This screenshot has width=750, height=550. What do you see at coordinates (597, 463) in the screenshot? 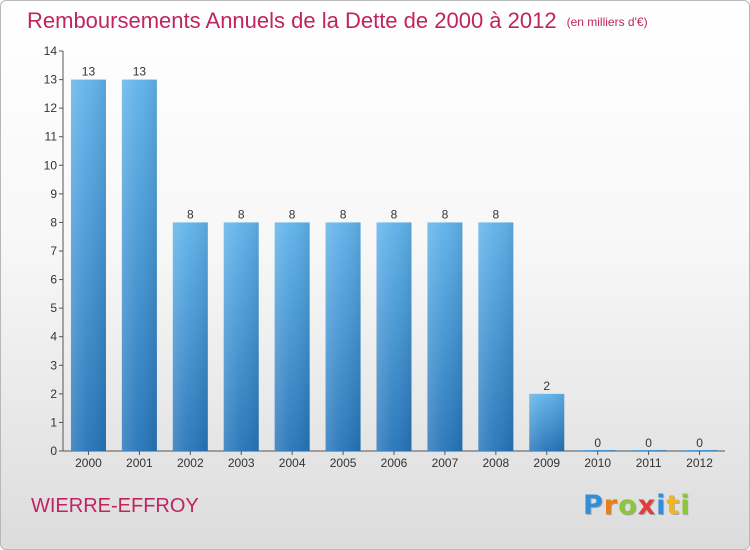
I see `x-tick-label: 2010` at bounding box center [597, 463].